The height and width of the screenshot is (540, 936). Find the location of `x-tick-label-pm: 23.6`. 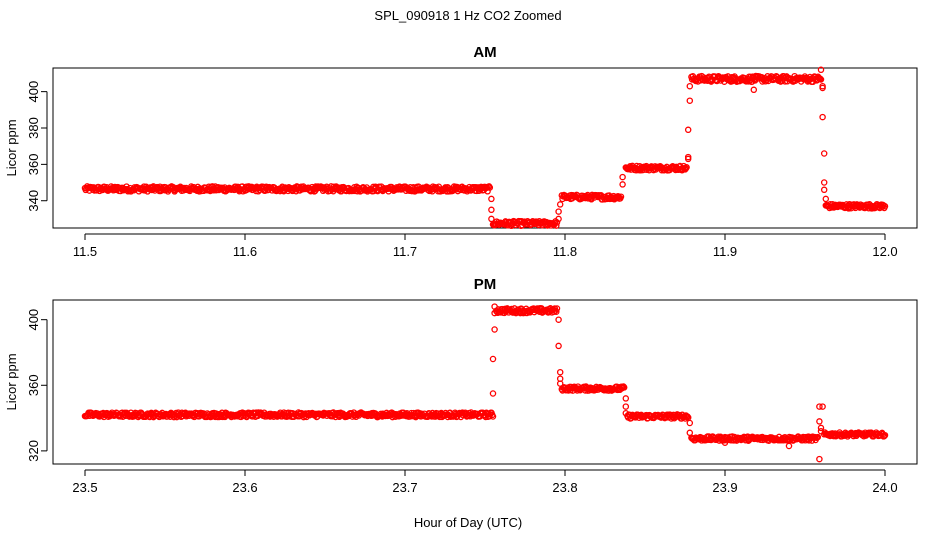

x-tick-label-pm: 23.6 is located at coordinates (244, 487).